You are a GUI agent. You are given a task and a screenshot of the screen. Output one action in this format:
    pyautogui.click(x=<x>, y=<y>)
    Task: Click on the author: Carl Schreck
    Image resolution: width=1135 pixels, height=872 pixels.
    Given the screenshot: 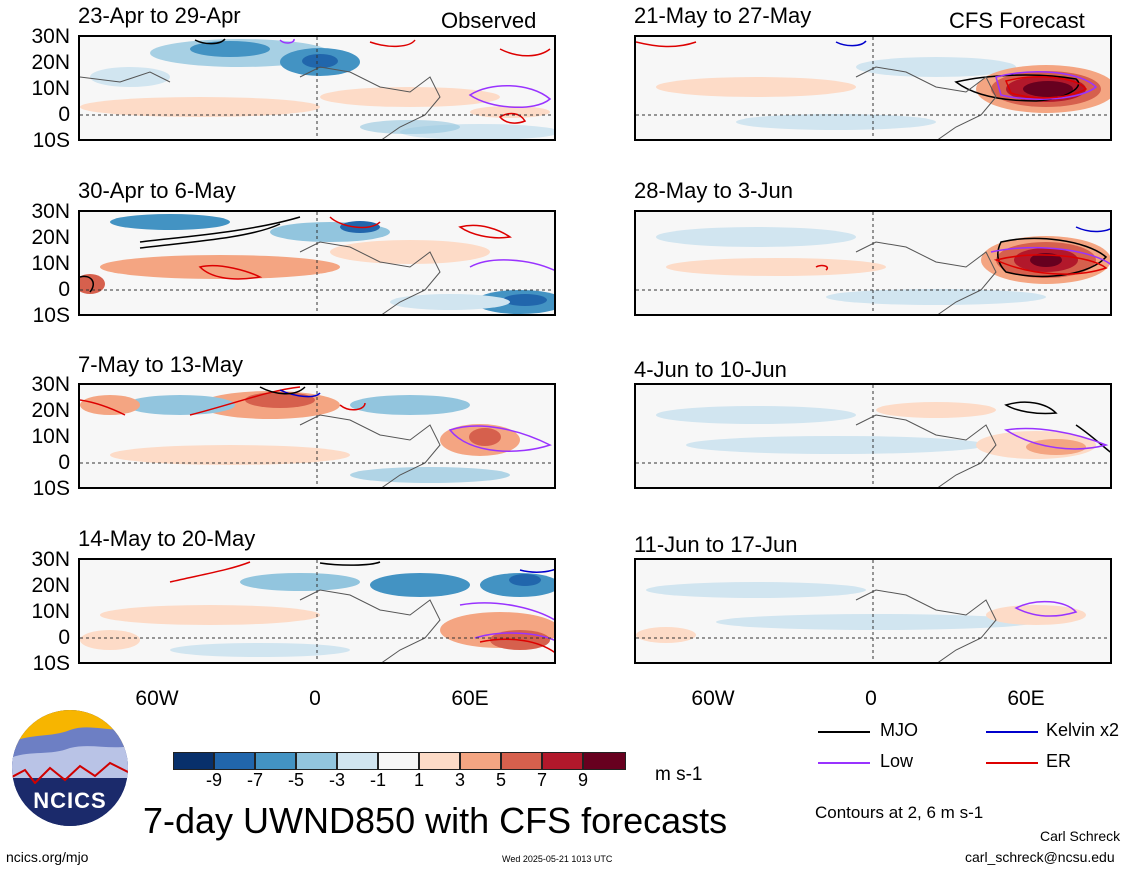 What is the action you would take?
    pyautogui.click(x=1080, y=836)
    